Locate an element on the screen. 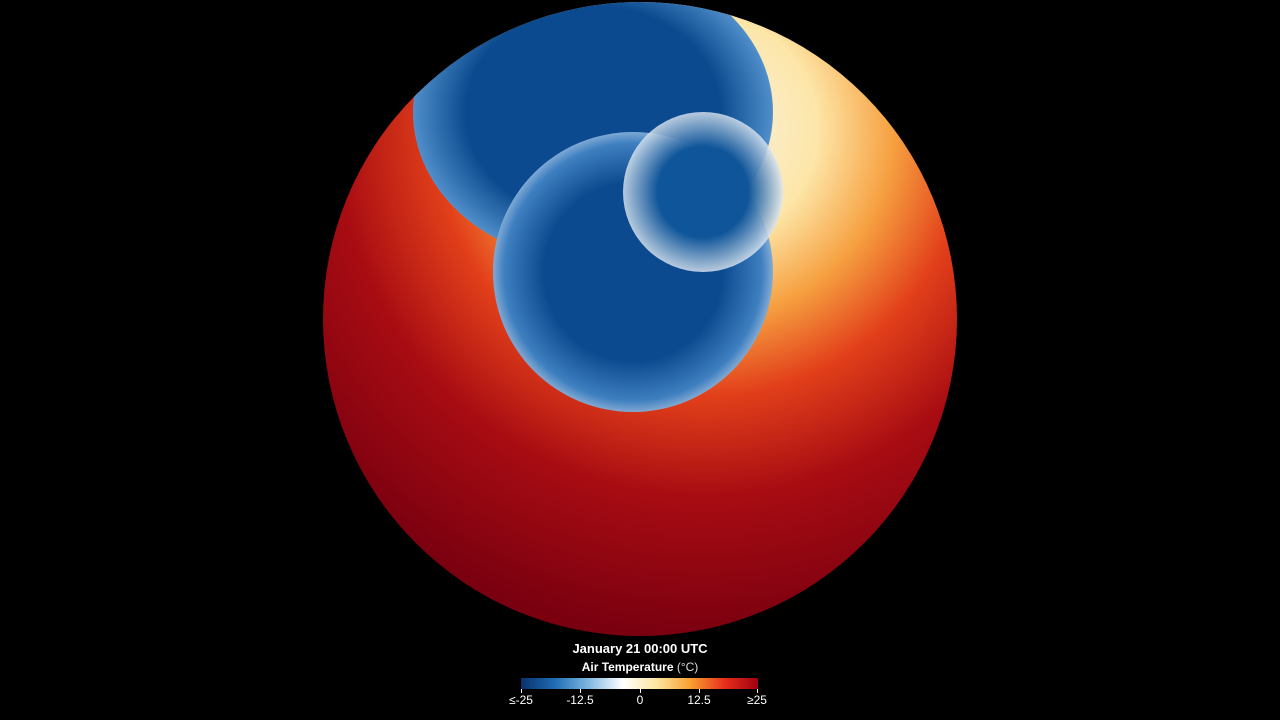 This screenshot has height=720, width=1280. legend-unit: (°C) is located at coordinates (687, 667).